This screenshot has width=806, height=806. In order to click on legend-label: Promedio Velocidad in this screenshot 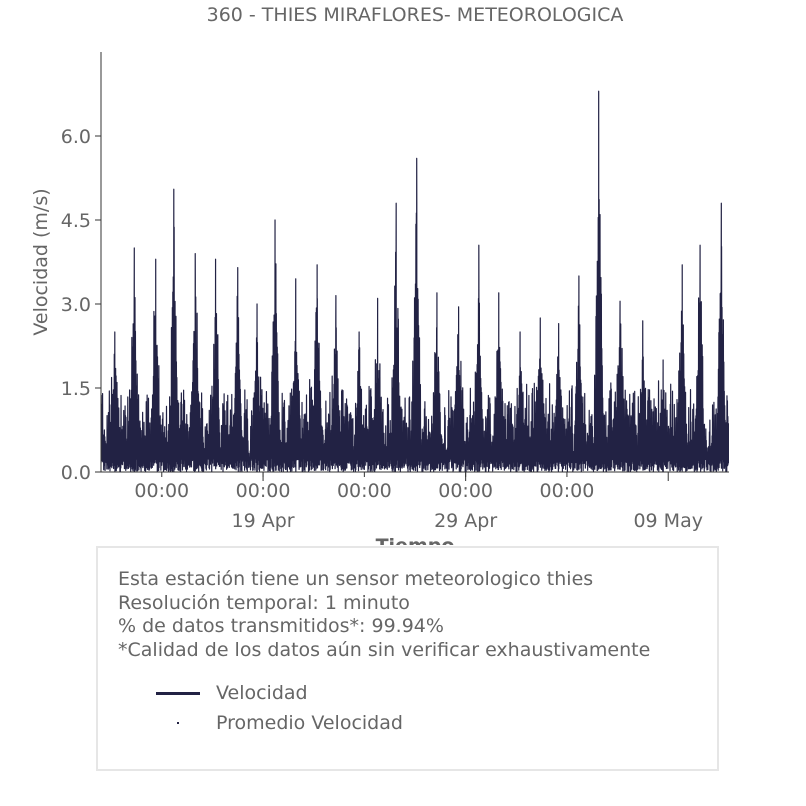, I will do `click(309, 723)`.